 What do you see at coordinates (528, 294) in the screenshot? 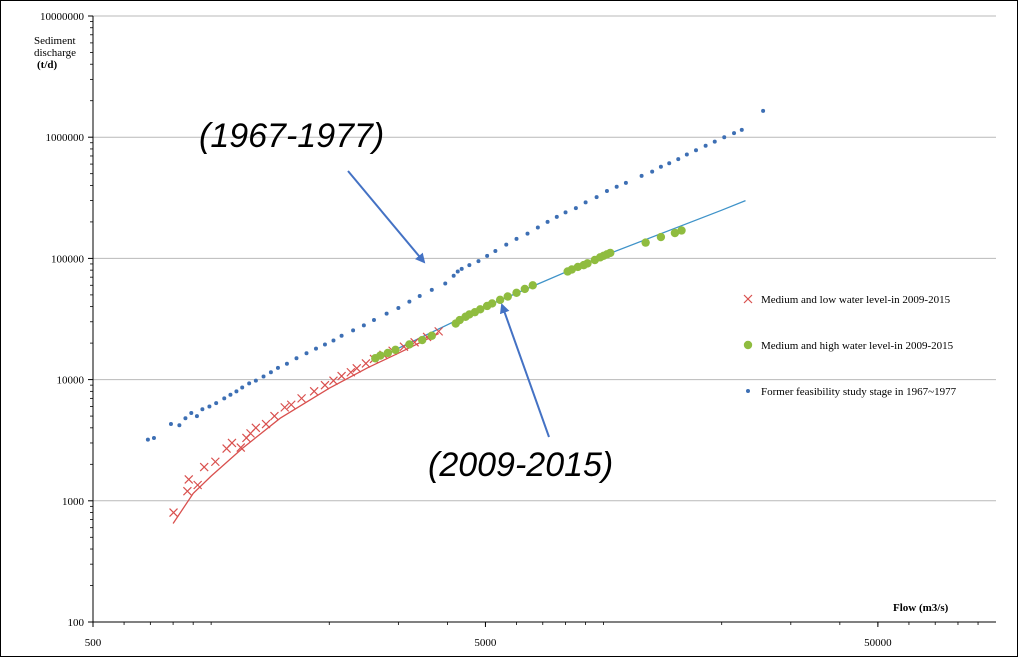
I see `series-high-water` at bounding box center [528, 294].